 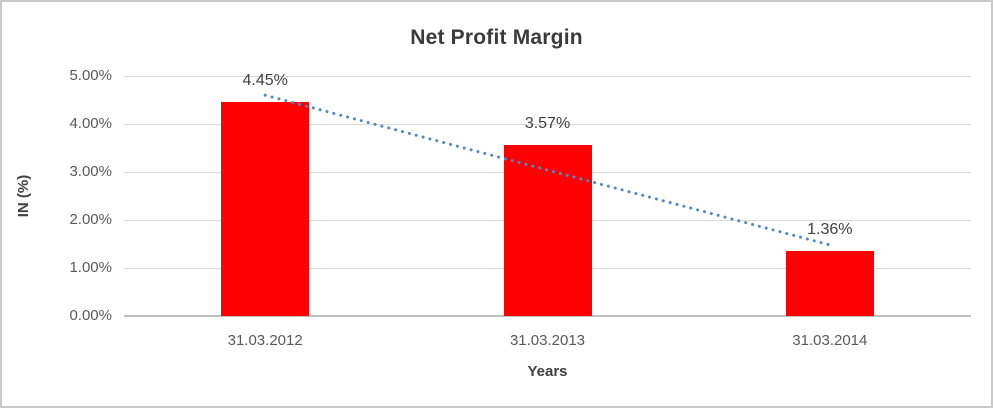 What do you see at coordinates (830, 340) in the screenshot?
I see `x-tick-label: 31.03.2014` at bounding box center [830, 340].